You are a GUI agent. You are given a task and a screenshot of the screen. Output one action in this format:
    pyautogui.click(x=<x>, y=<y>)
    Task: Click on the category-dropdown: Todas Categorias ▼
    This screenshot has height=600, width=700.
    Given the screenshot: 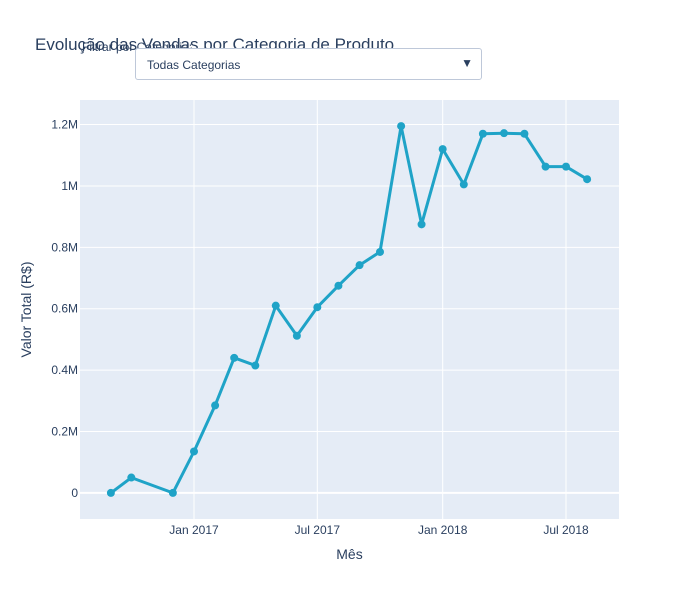 What is the action you would take?
    pyautogui.click(x=308, y=64)
    